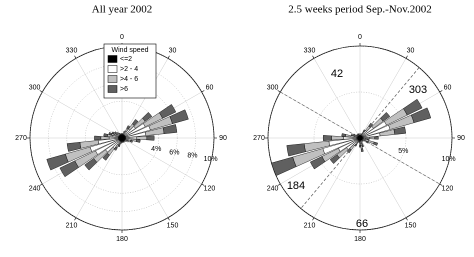 Image resolution: width=474 pixels, height=257 pixels. What do you see at coordinates (21, 138) in the screenshot?
I see `angle-tick-label: 270` at bounding box center [21, 138].